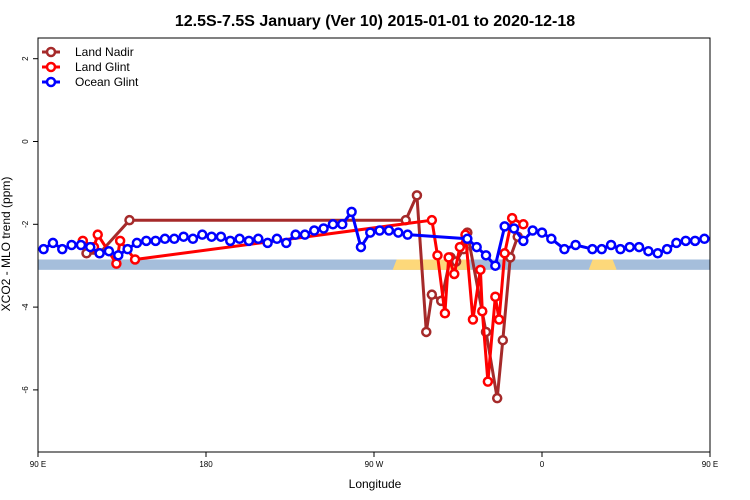 This screenshot has height=500, width=750. What do you see at coordinates (104, 52) in the screenshot?
I see `legend-label: Land Nadir` at bounding box center [104, 52].